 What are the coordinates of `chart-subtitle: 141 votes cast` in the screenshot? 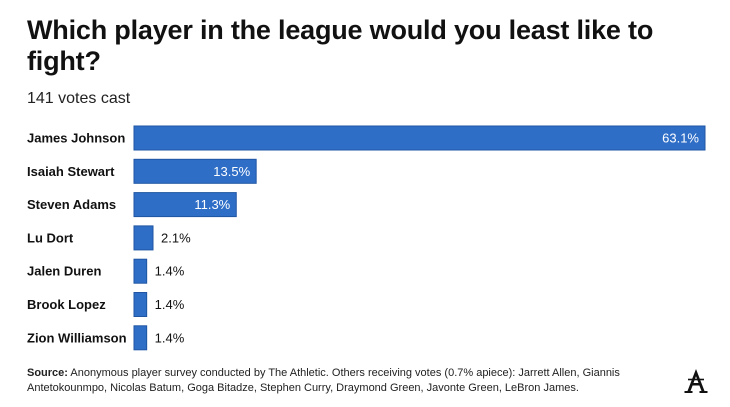 It's located at (79, 98).